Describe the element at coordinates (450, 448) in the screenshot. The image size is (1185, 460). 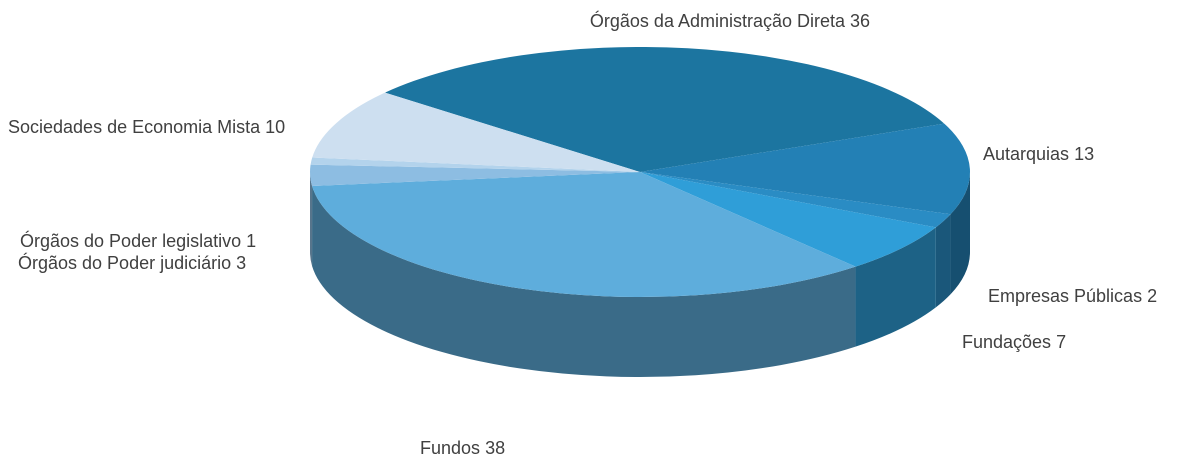
I see `label-name: Fundos` at that location.